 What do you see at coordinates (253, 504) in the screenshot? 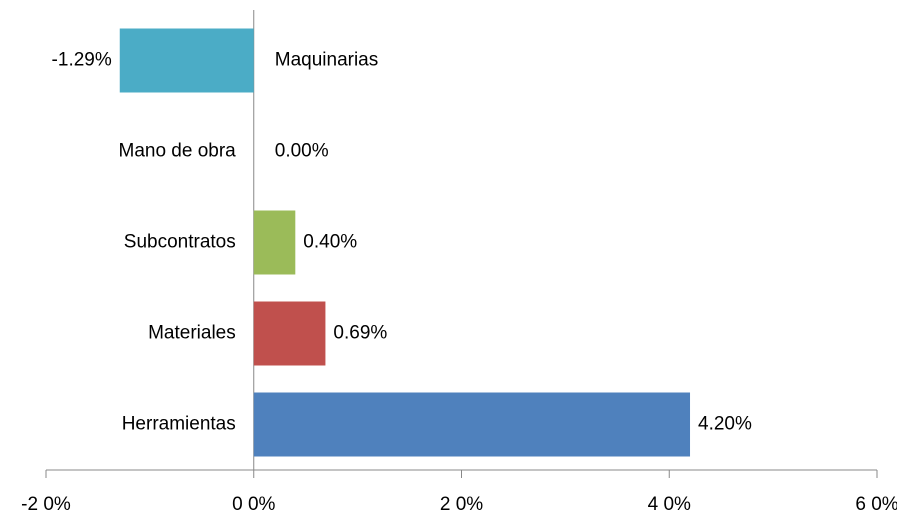
I see `x-tick-label: 0 0%` at bounding box center [253, 504].